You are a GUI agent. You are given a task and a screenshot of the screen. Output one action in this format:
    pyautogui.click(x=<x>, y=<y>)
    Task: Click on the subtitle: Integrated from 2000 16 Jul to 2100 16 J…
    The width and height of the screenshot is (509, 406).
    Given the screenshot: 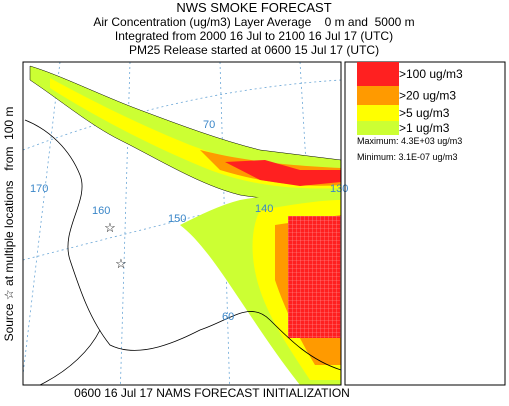 What is the action you would take?
    pyautogui.click(x=254, y=36)
    